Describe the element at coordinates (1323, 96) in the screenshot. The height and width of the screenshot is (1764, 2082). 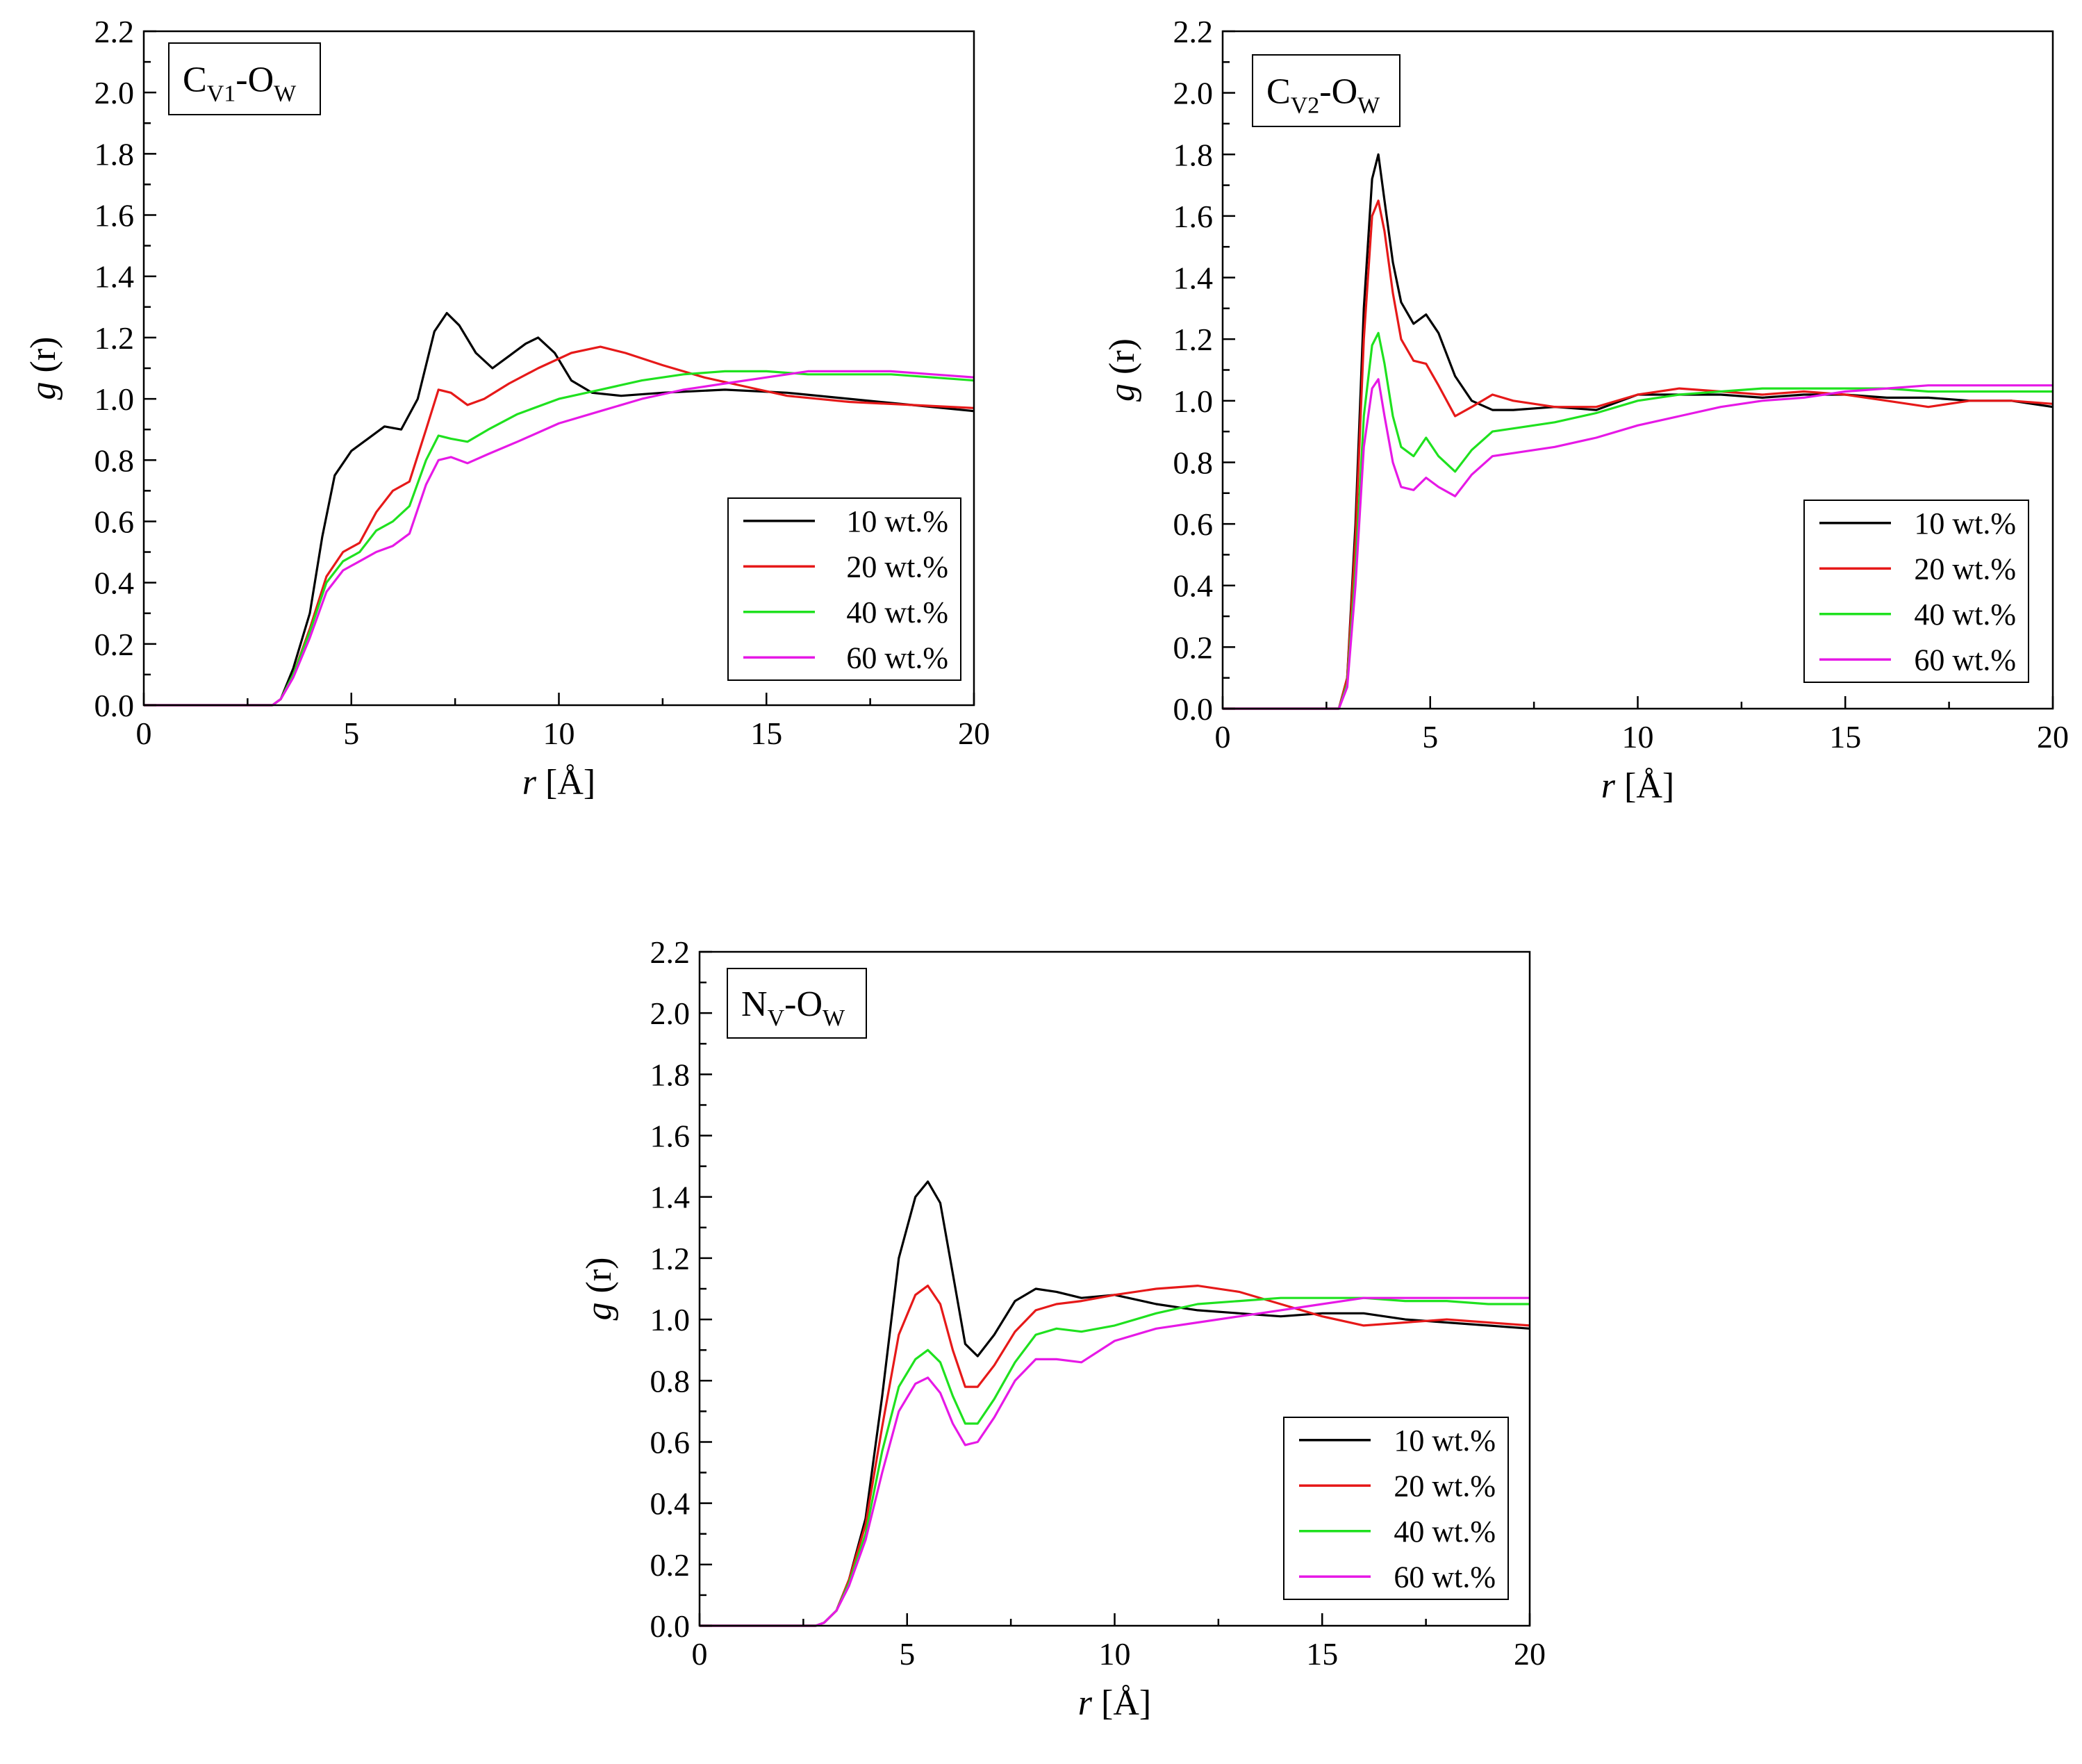
I see `panel-label: CV2-OW` at that location.